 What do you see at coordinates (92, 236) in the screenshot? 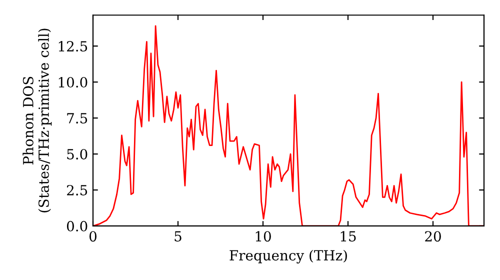
I see `x-tick-label: 0` at bounding box center [92, 236].